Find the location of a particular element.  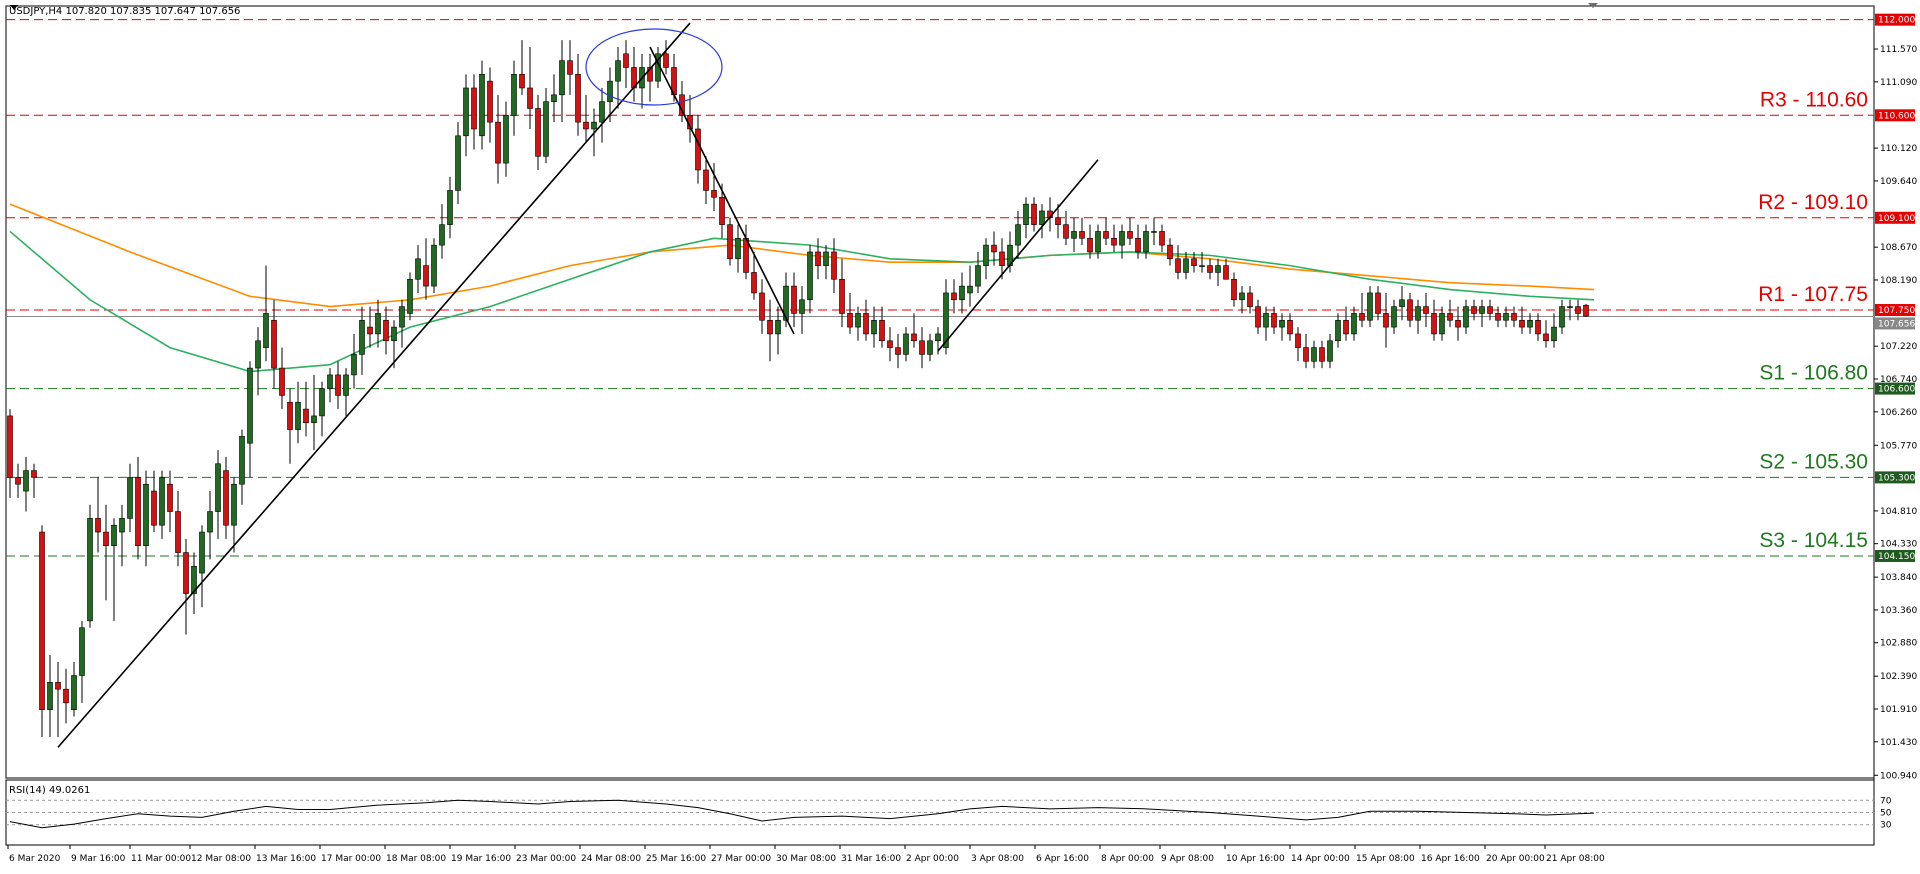

level-label: S3 - 104.15 is located at coordinates (1813, 540).